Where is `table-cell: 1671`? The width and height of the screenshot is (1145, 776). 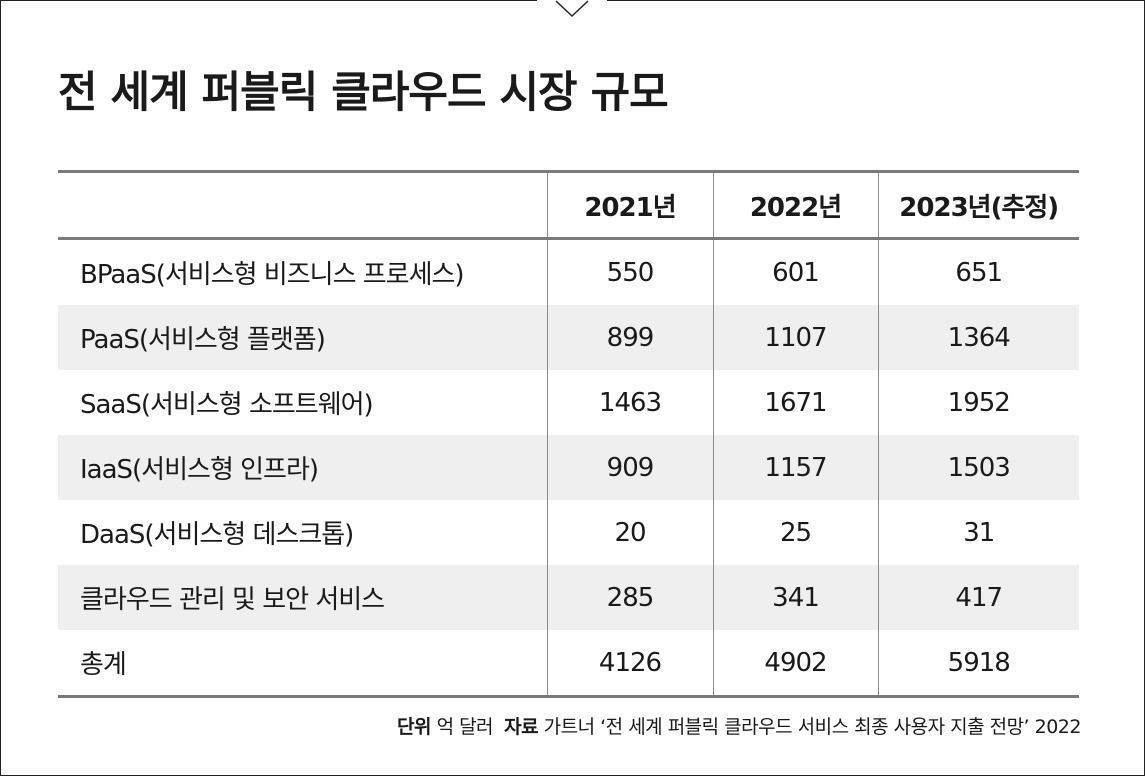 table-cell: 1671 is located at coordinates (795, 402).